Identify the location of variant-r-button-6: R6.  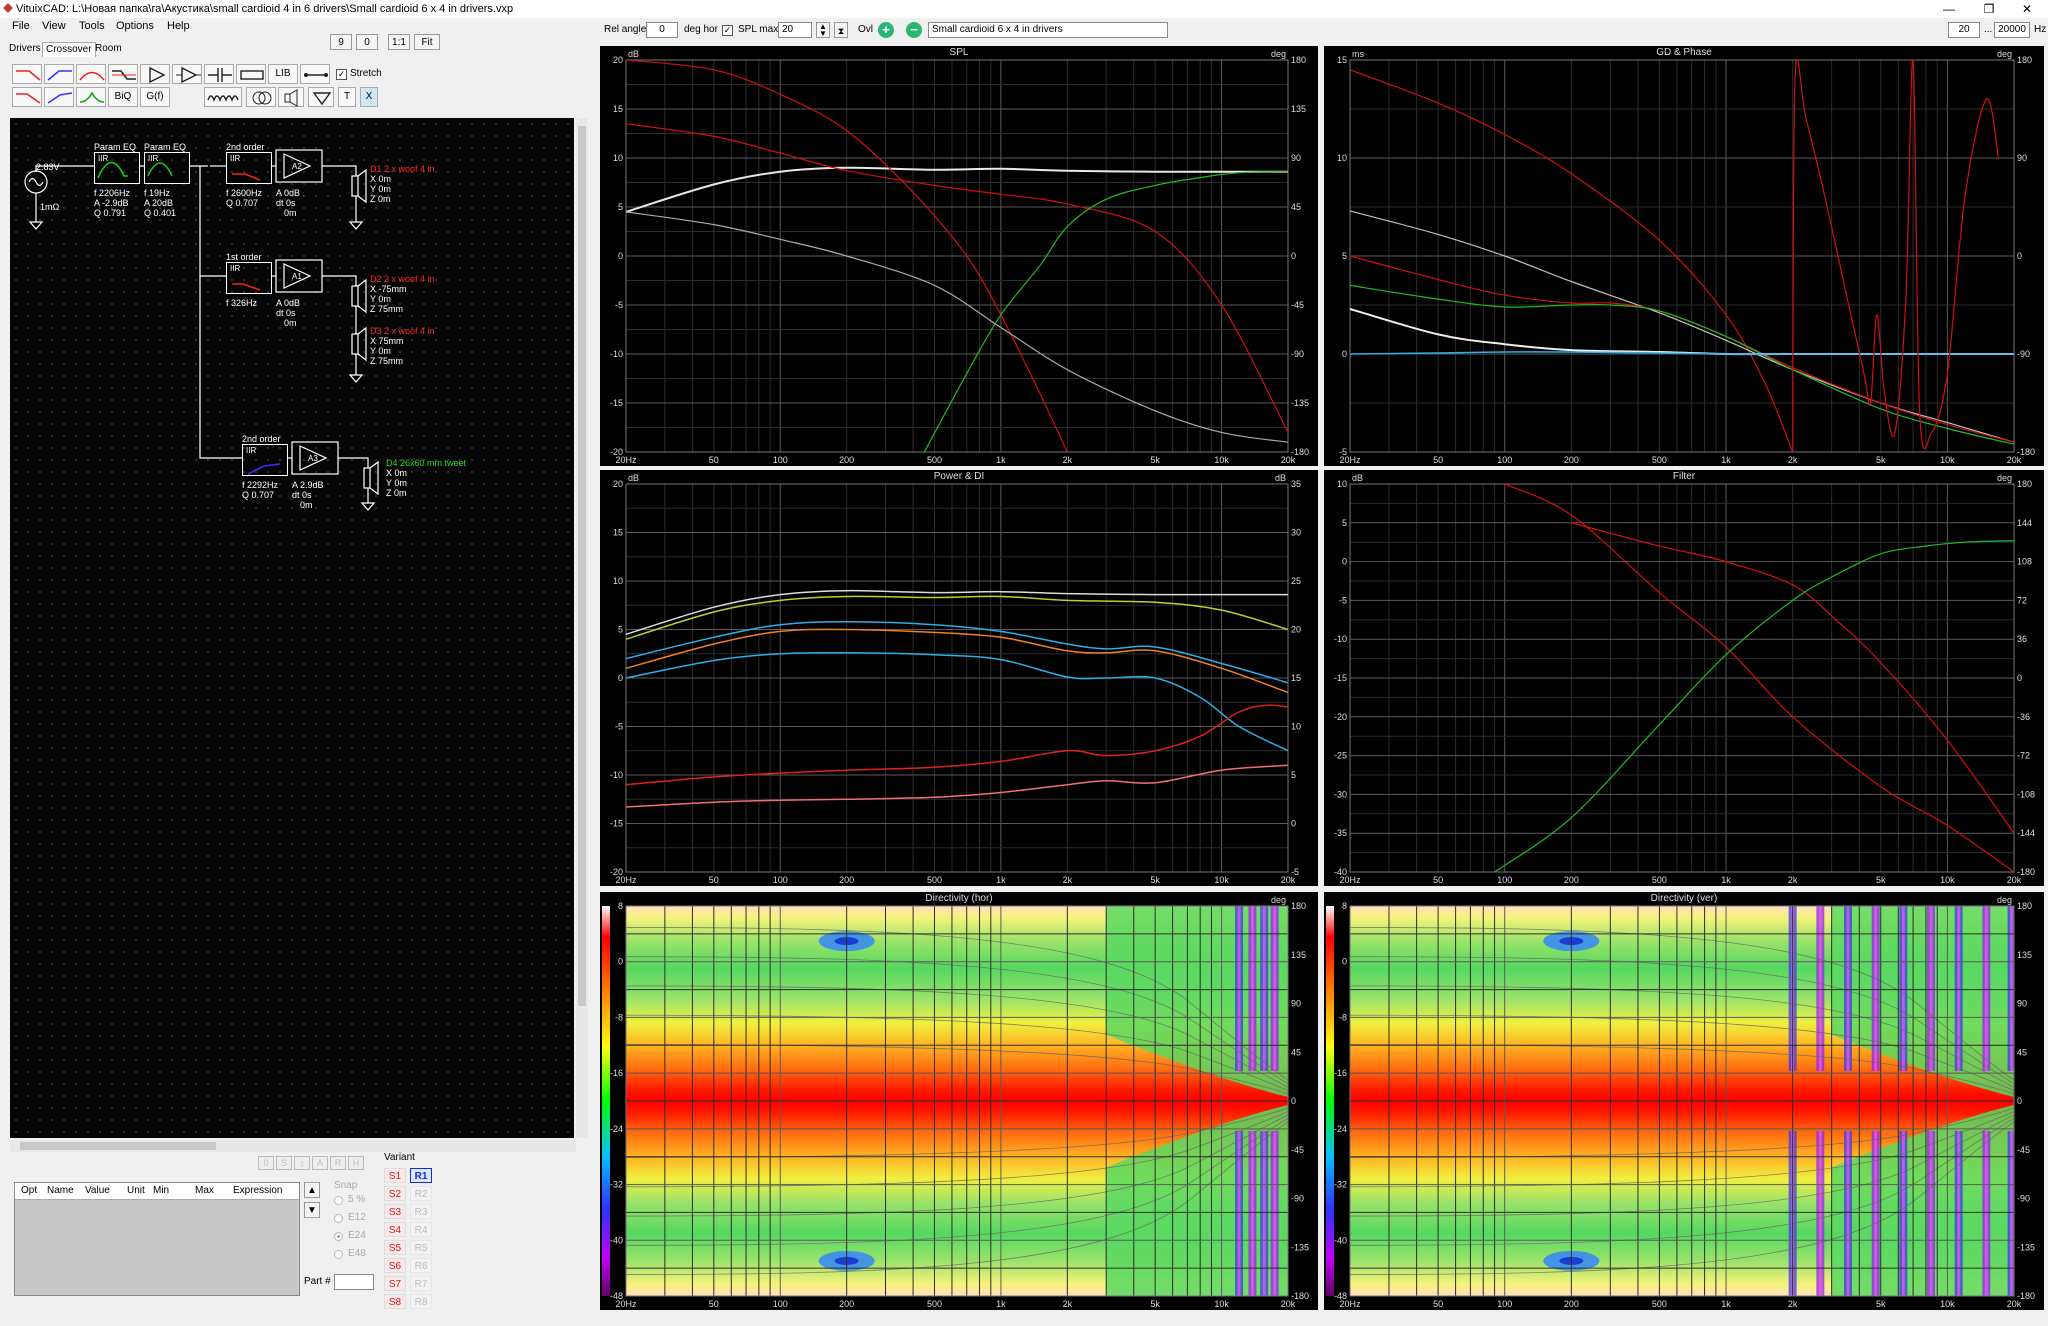
(421, 1265).